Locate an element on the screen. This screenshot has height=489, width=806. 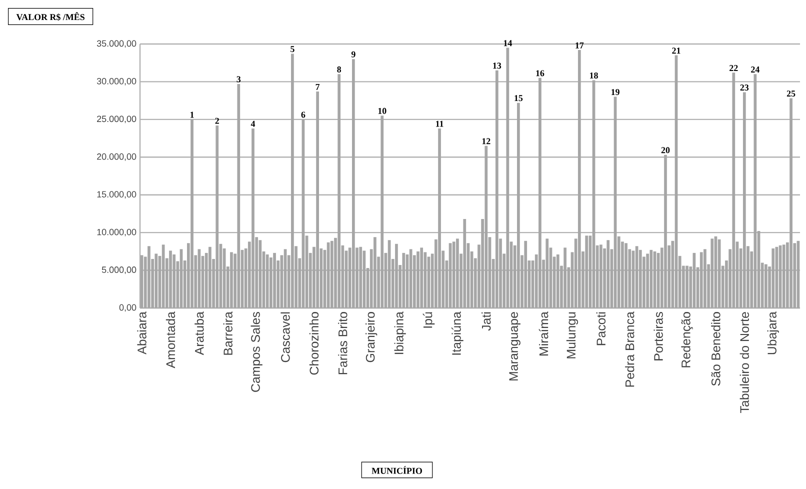
y-tick-label: 5.000,00 is located at coordinates (119, 270).